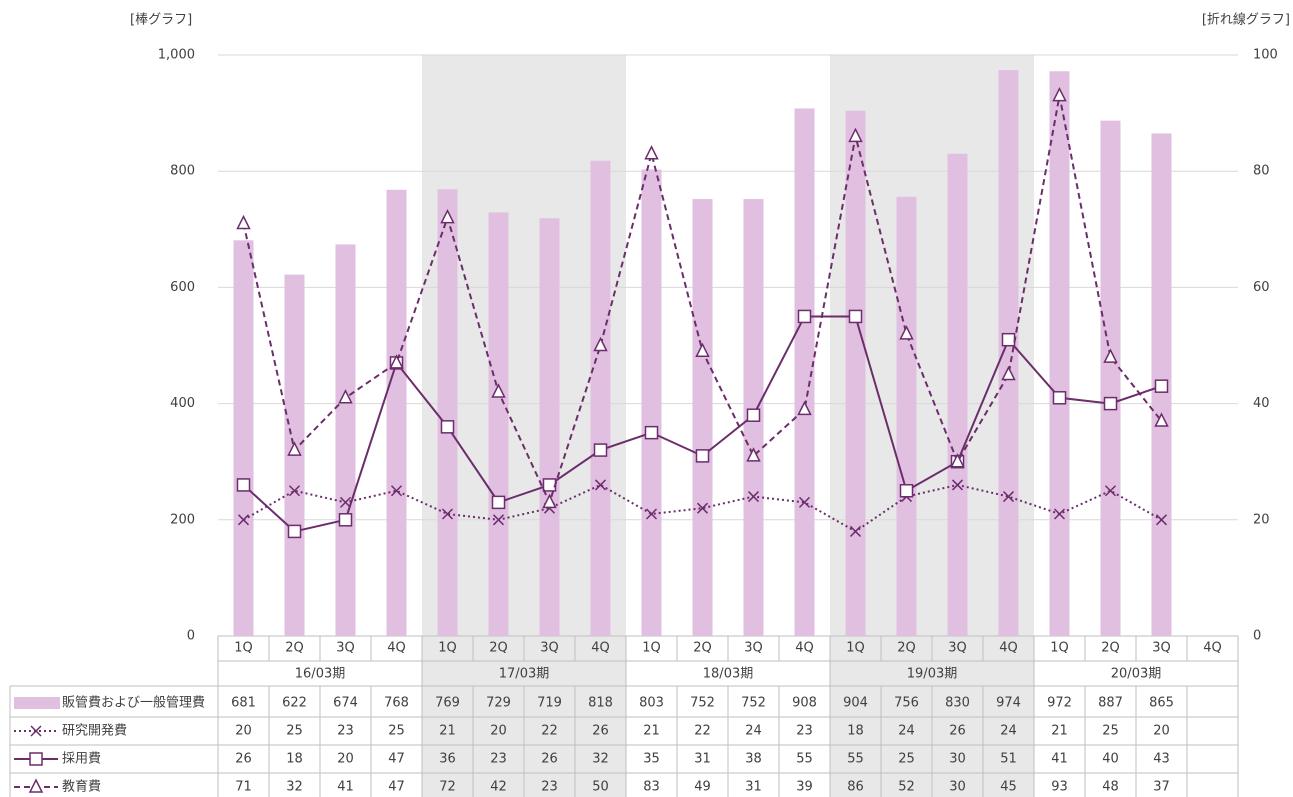 Image resolution: width=1293 pixels, height=797 pixels. Describe the element at coordinates (243, 787) in the screenshot. I see `table-value: 71` at that location.